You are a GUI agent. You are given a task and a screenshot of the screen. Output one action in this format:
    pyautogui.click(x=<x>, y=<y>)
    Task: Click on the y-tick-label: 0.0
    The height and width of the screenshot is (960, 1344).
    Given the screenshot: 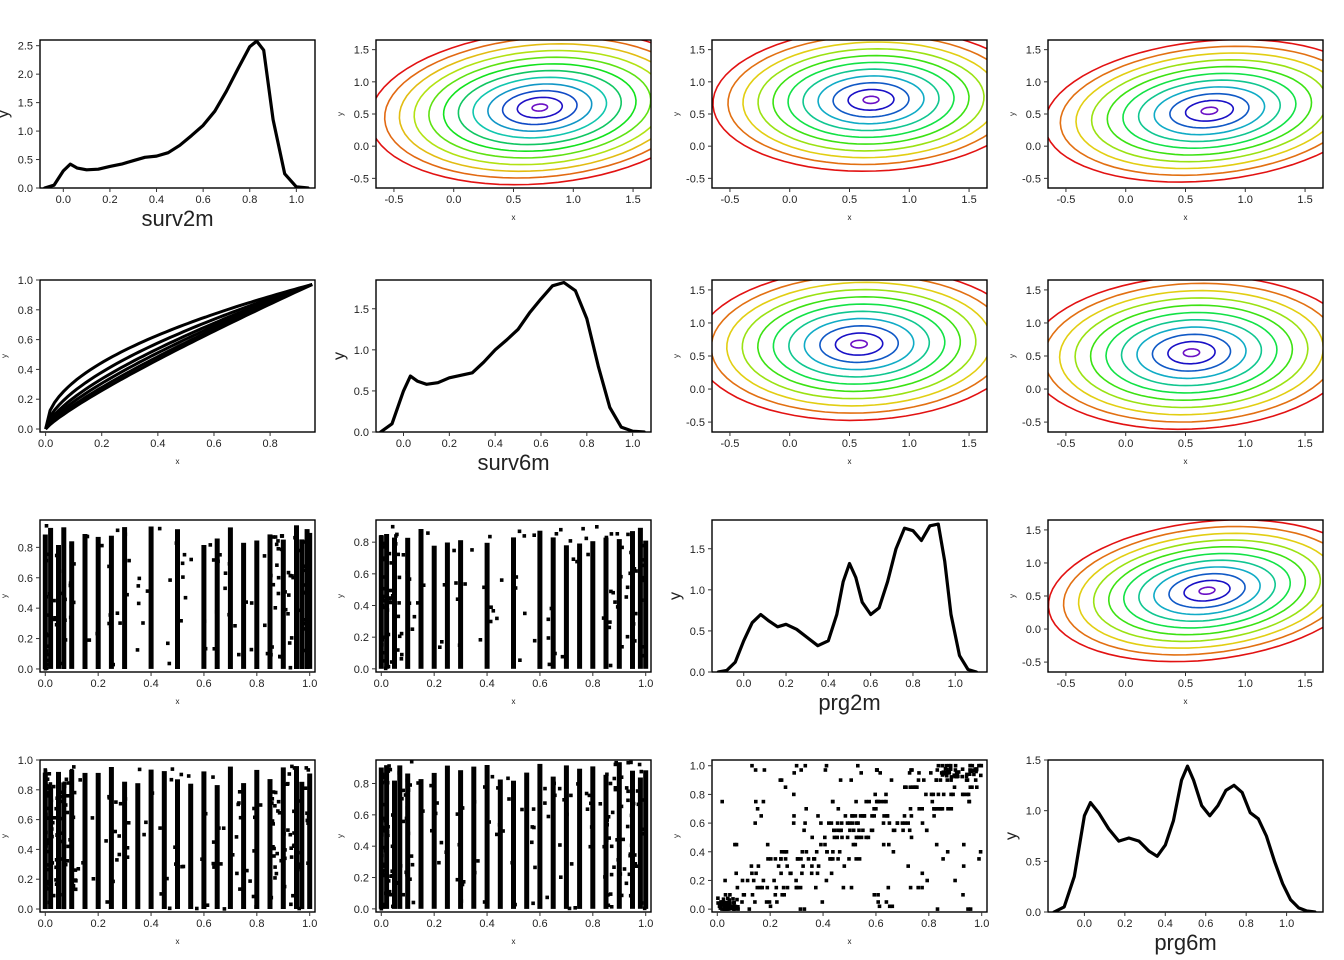 What is the action you would take?
    pyautogui.click(x=361, y=433)
    